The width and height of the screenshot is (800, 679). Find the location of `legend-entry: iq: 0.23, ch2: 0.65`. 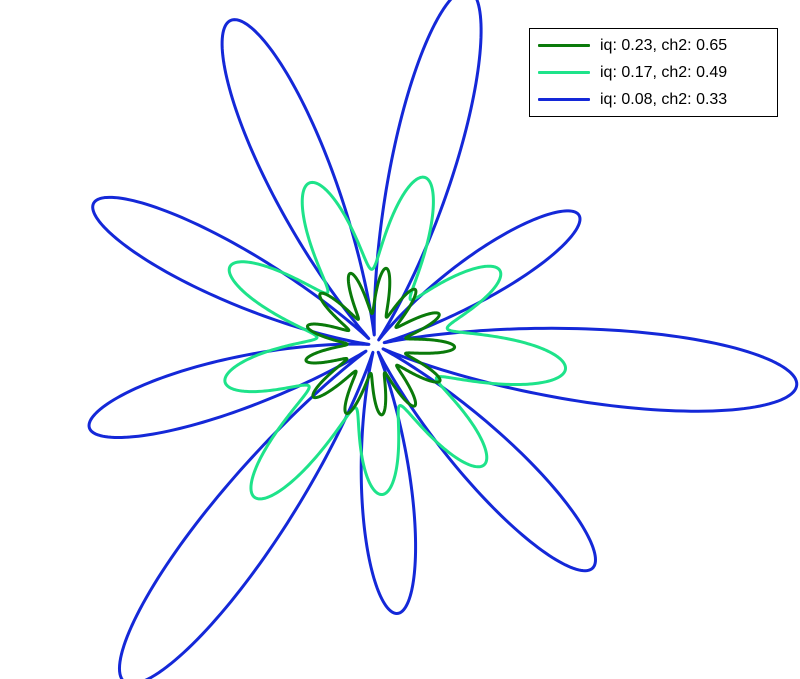

legend-entry: iq: 0.23, ch2: 0.65 is located at coordinates (654, 45).